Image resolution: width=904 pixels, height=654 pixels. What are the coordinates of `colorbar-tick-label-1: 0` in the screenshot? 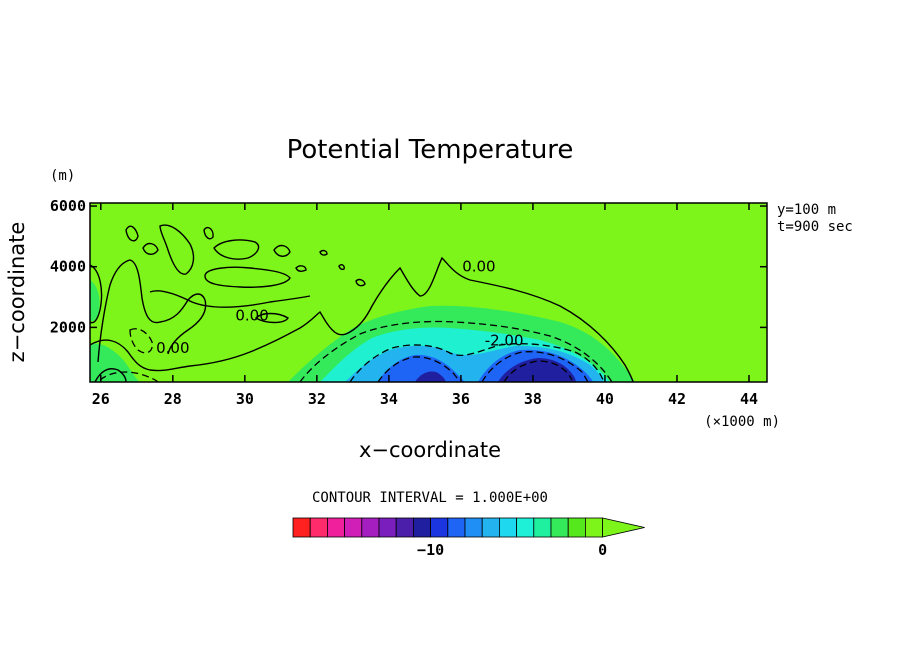 It's located at (602, 550).